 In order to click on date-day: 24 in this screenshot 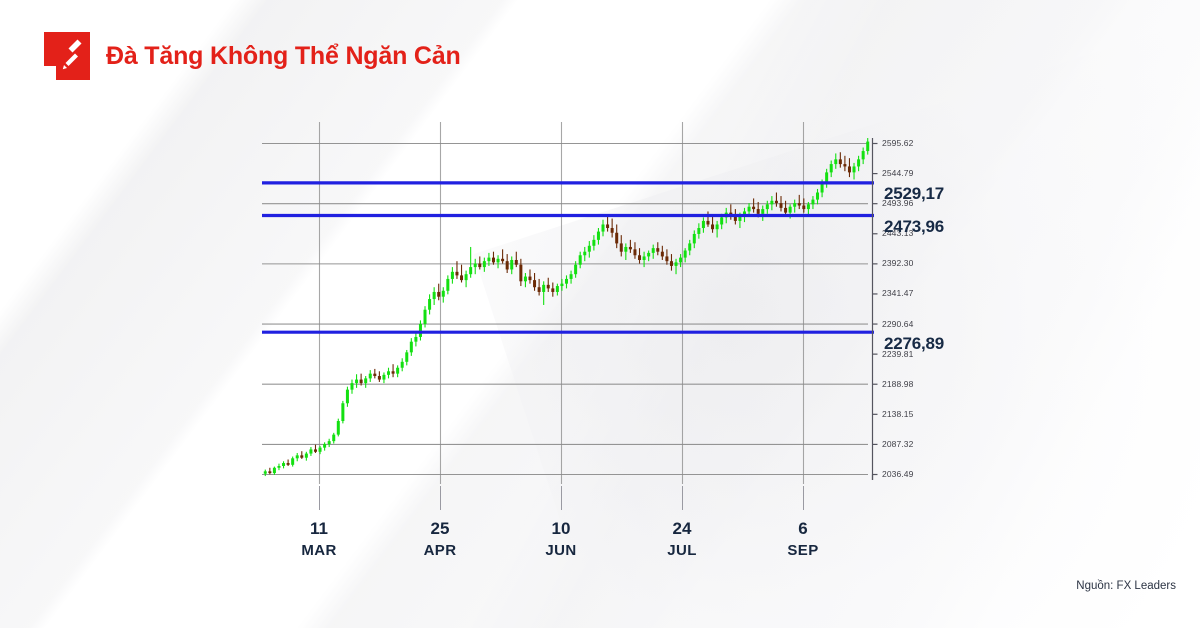, I will do `click(682, 528)`.